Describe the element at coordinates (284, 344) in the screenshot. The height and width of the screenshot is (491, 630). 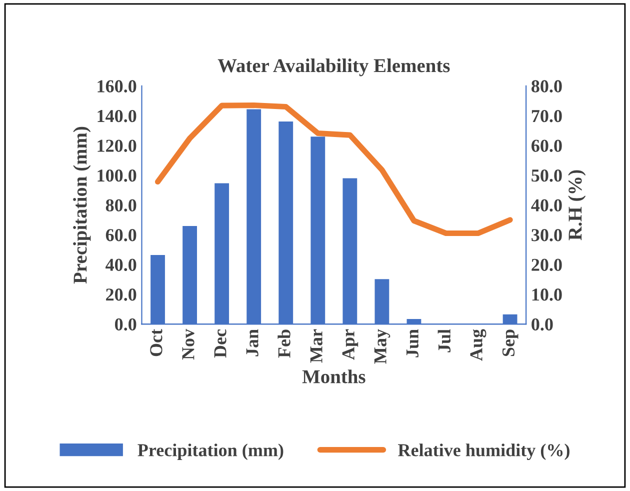
I see `x-tick-label: Feb` at that location.